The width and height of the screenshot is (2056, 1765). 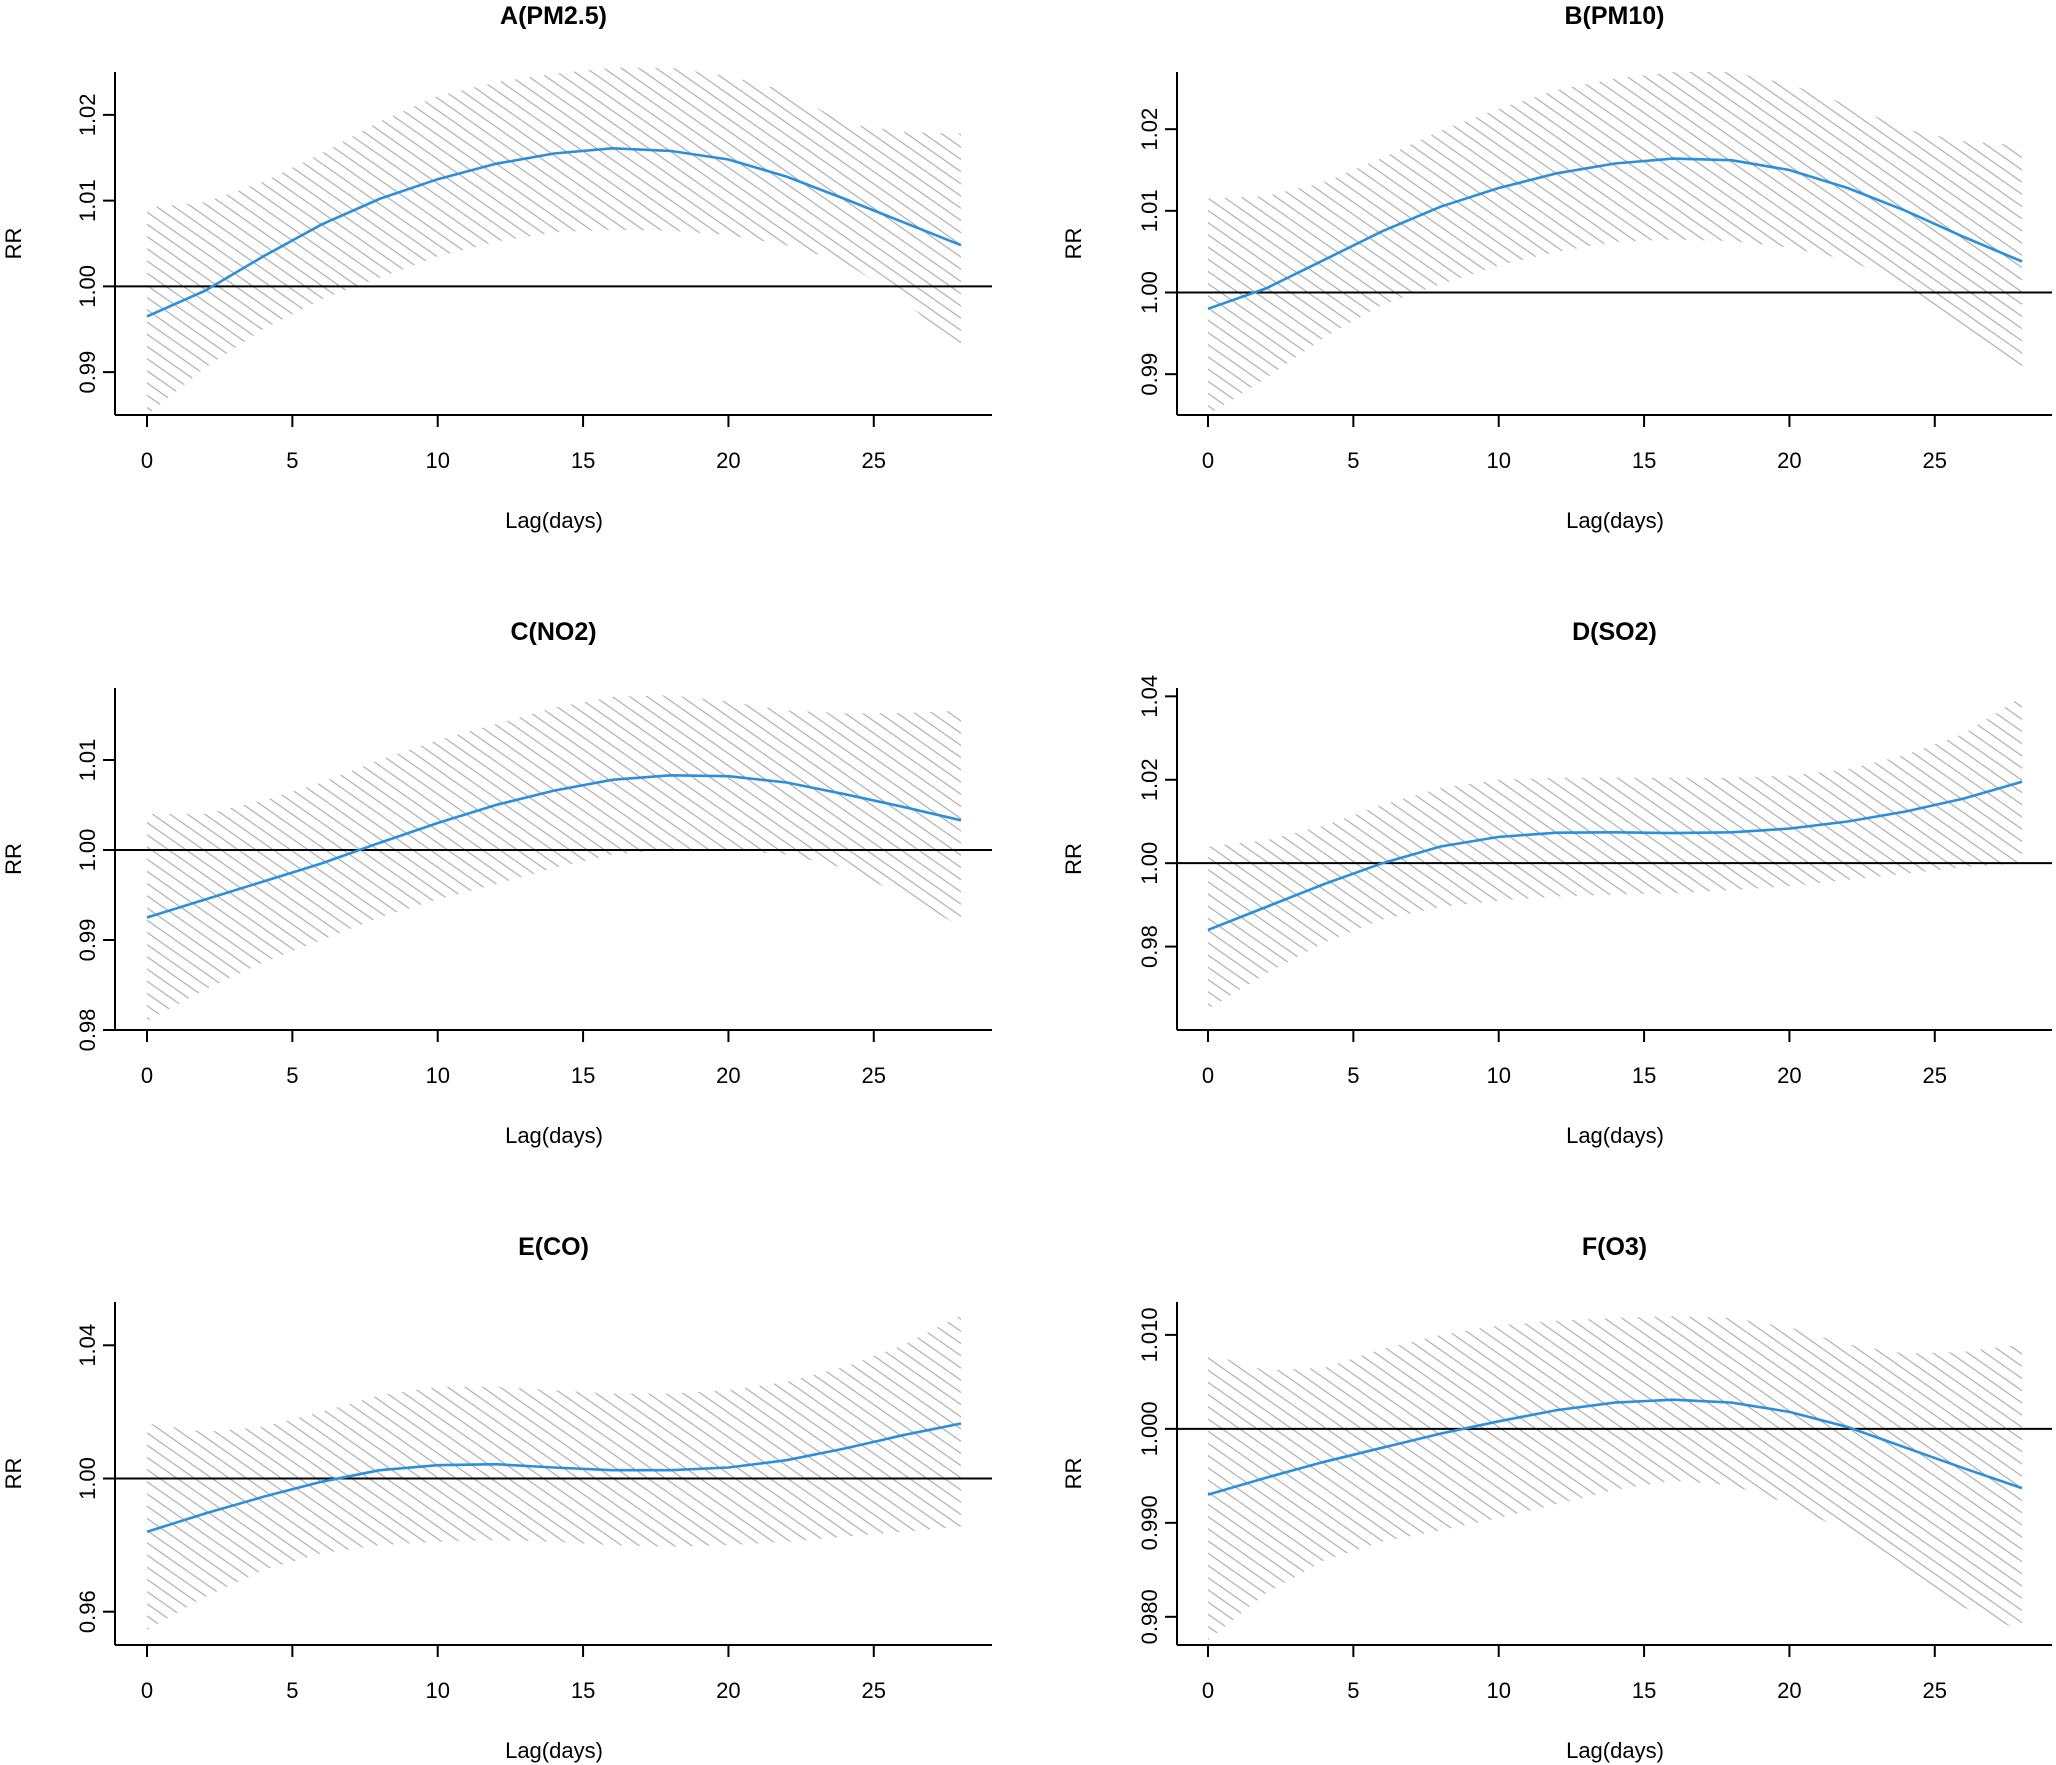 What do you see at coordinates (1149, 1334) in the screenshot?
I see `y-tick-label: 1.010` at bounding box center [1149, 1334].